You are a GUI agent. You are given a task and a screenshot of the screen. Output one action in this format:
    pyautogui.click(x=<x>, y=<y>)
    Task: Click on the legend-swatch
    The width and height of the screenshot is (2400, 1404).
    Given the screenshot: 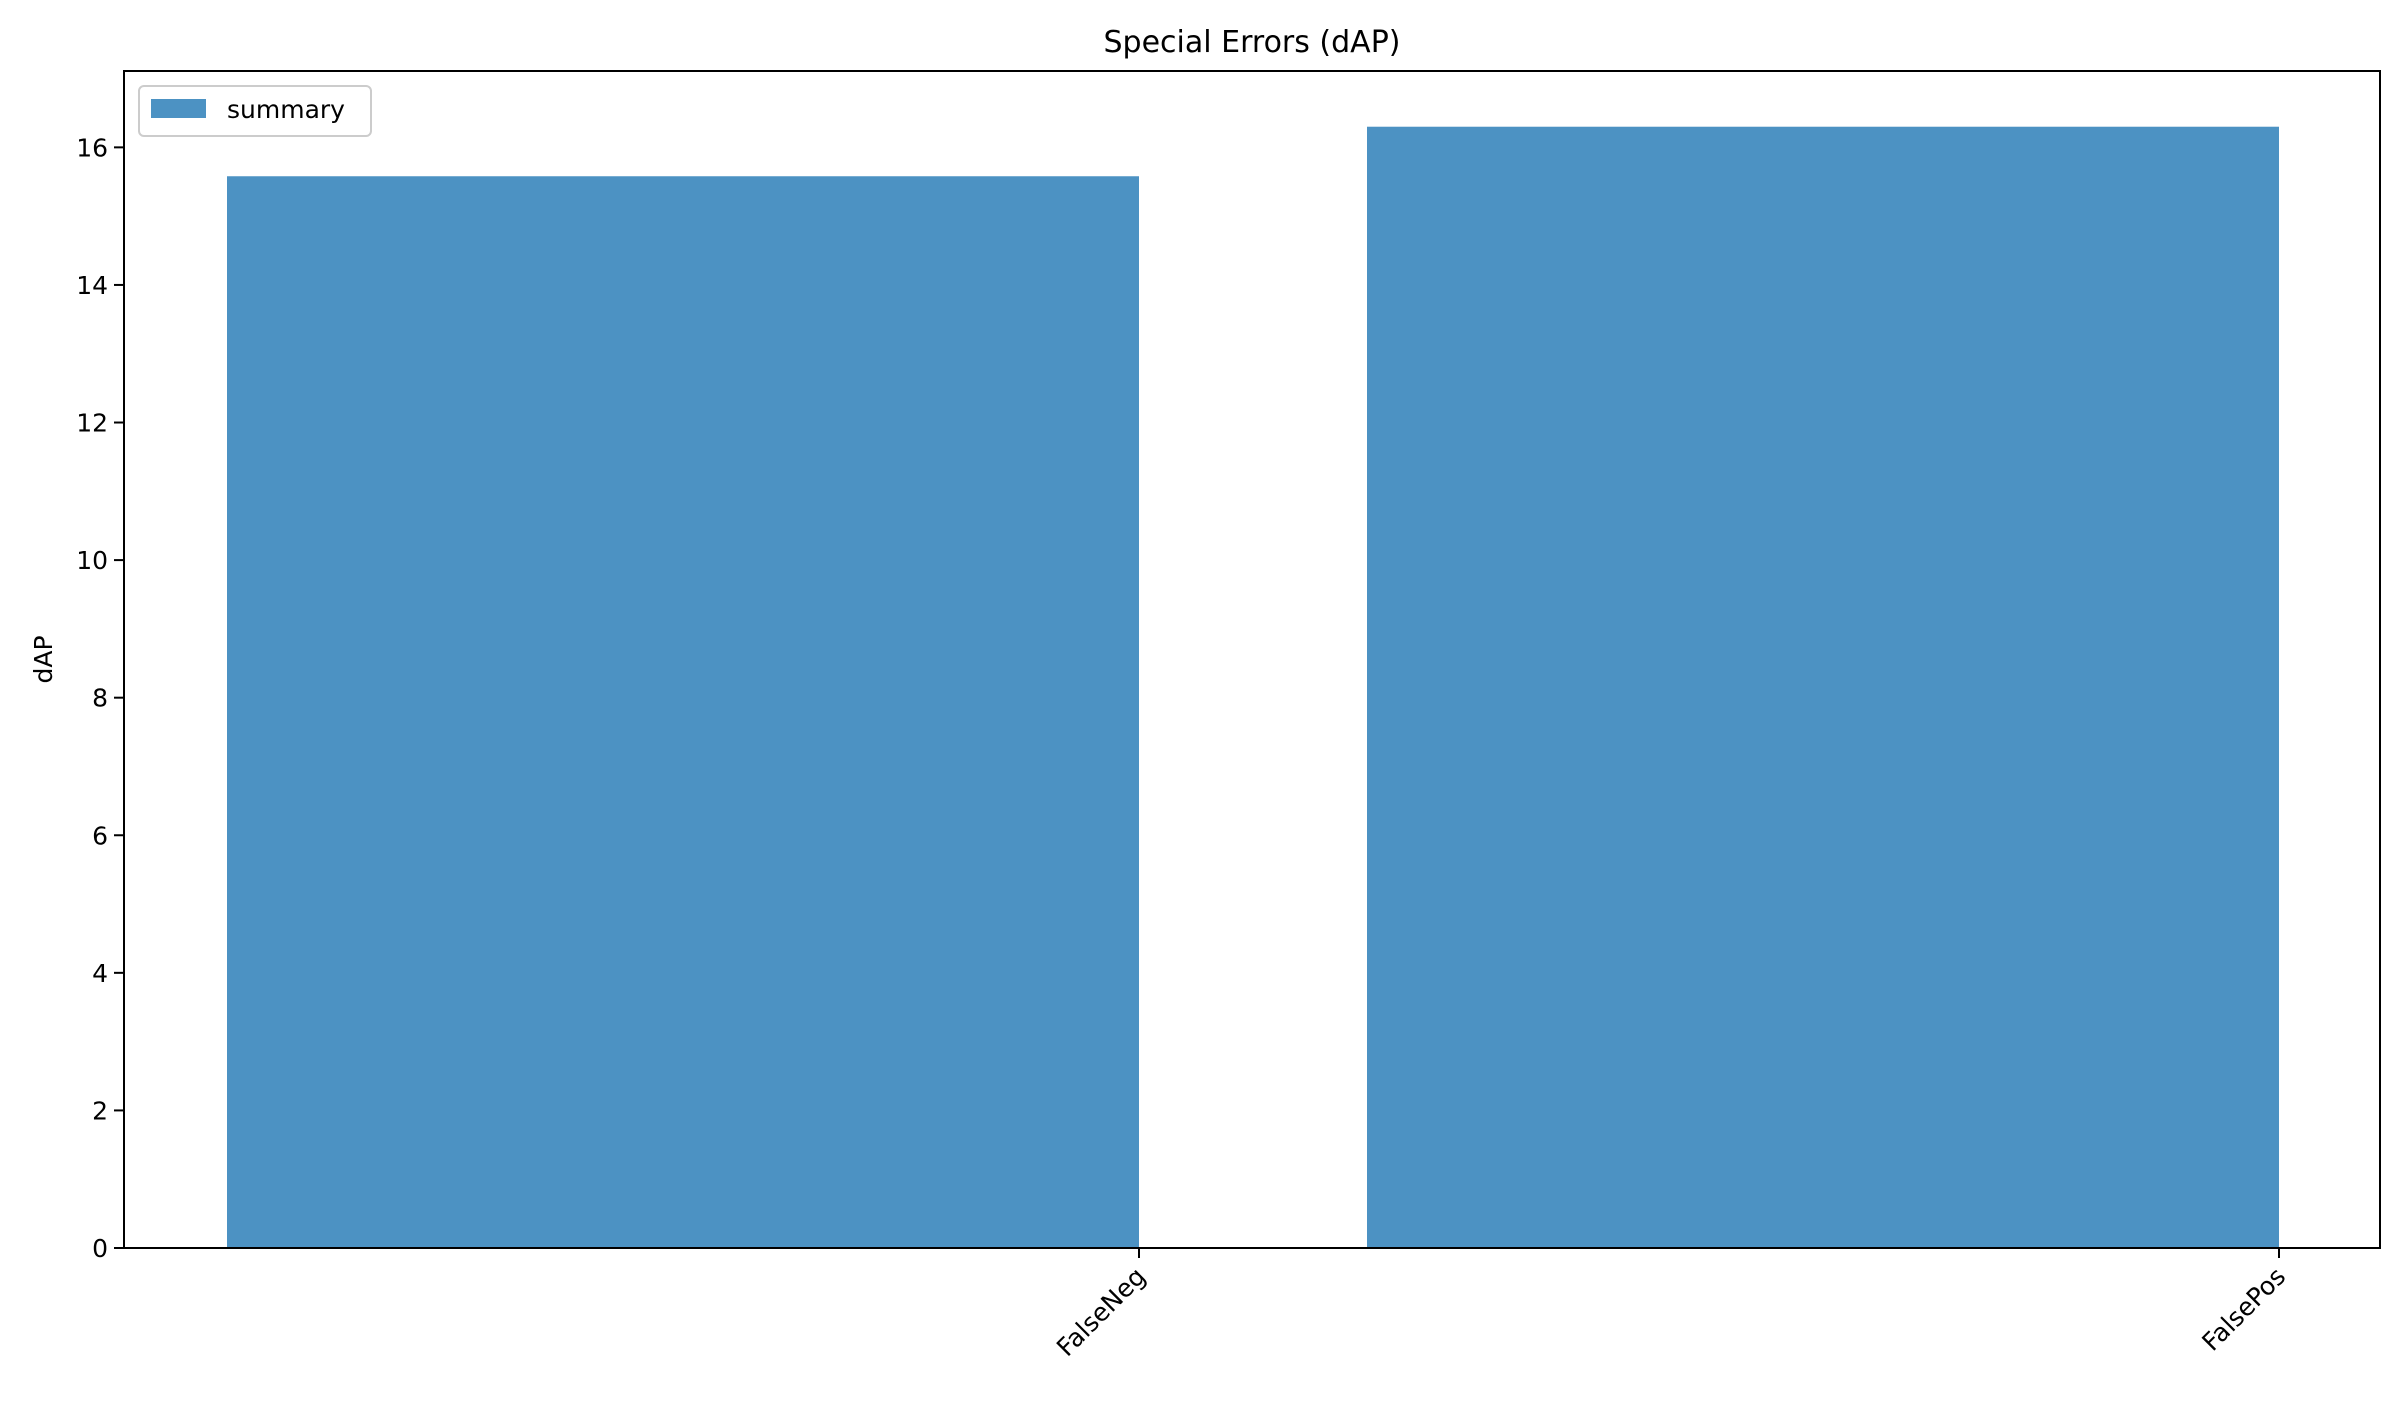 What is the action you would take?
    pyautogui.click(x=178, y=108)
    